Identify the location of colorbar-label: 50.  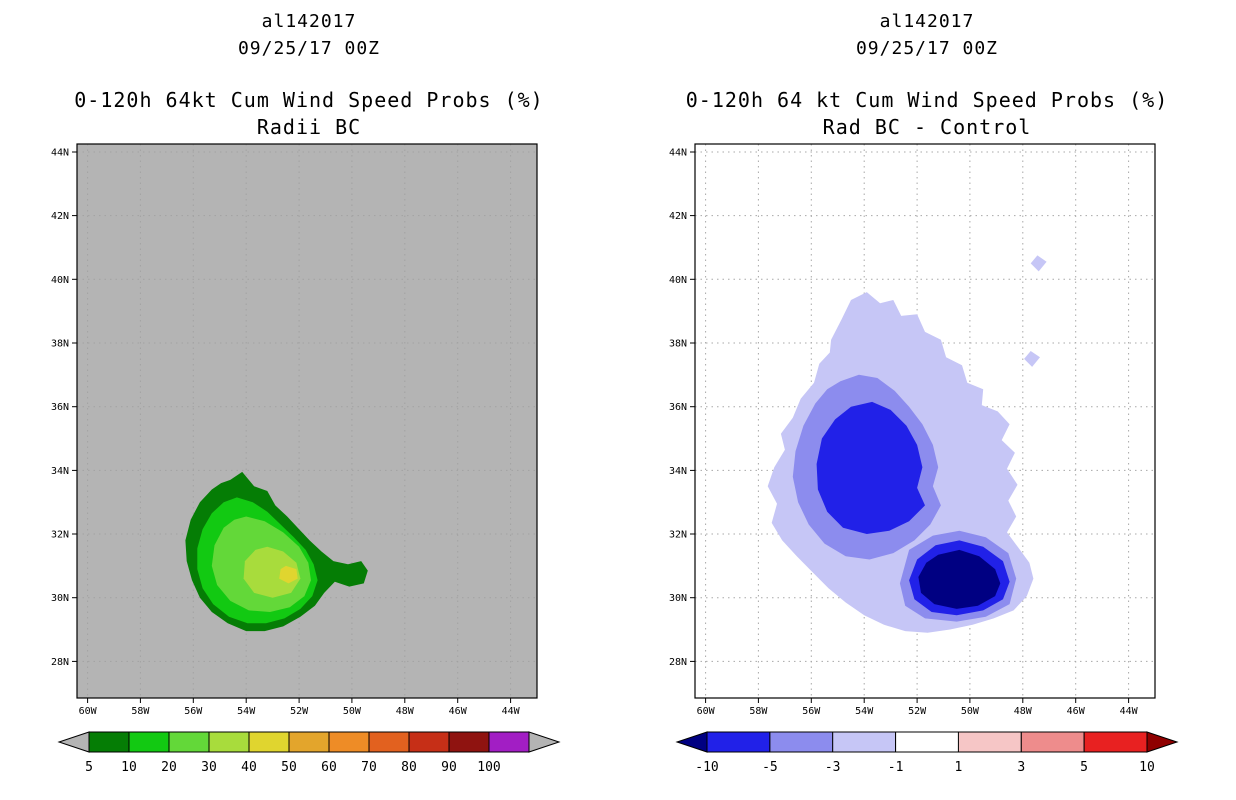
(289, 767).